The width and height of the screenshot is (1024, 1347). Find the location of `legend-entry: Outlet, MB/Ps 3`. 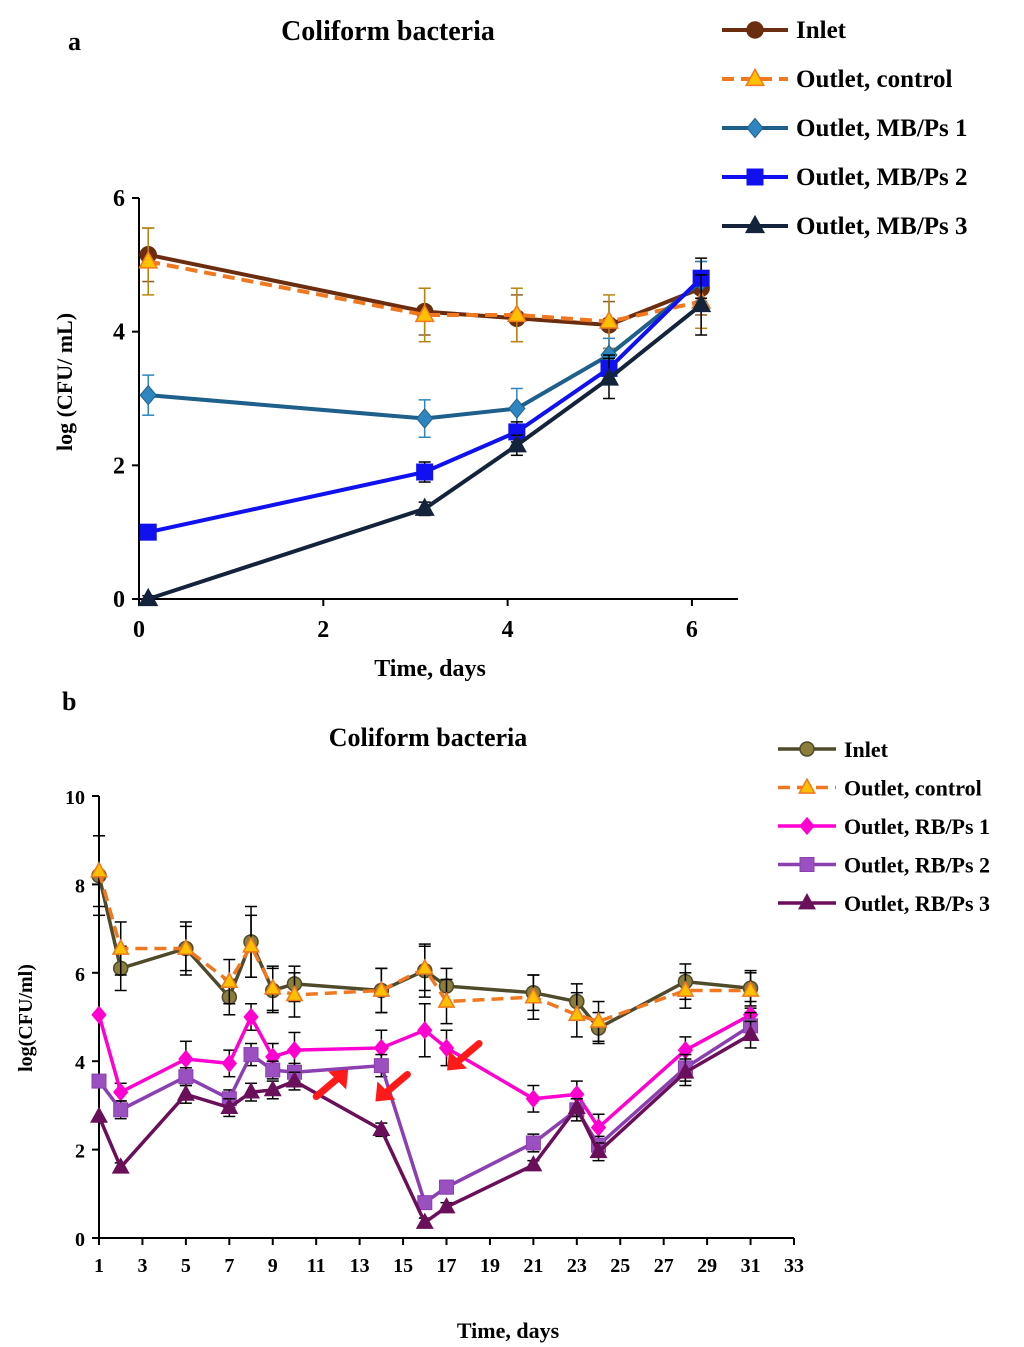

legend-entry: Outlet, MB/Ps 3 is located at coordinates (845, 226).